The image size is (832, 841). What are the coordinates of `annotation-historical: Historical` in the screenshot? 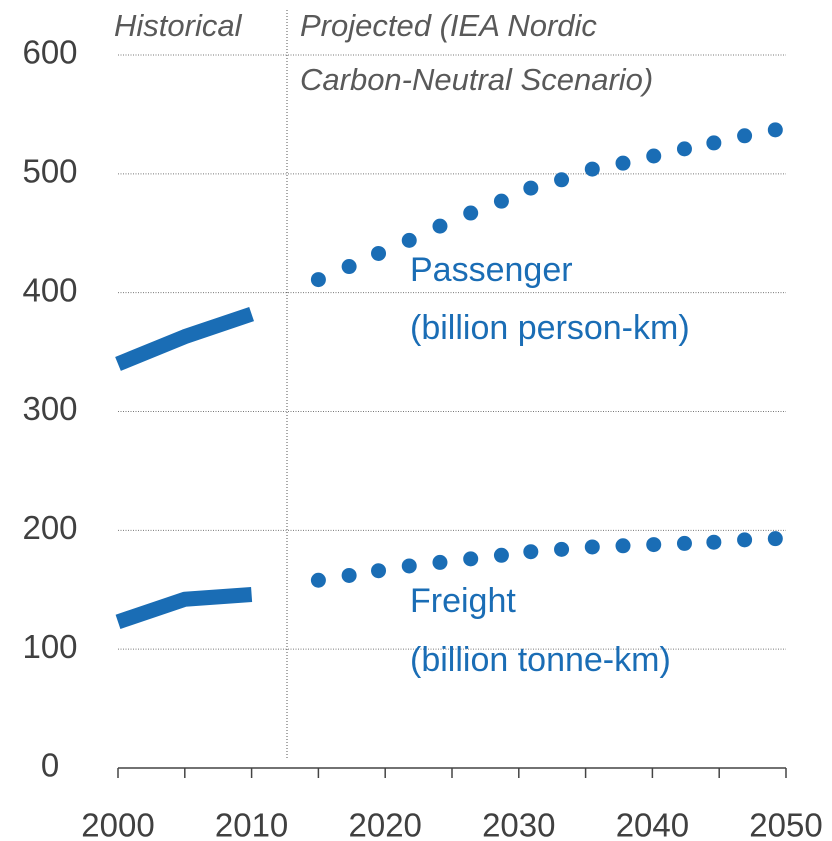 It's located at (178, 25).